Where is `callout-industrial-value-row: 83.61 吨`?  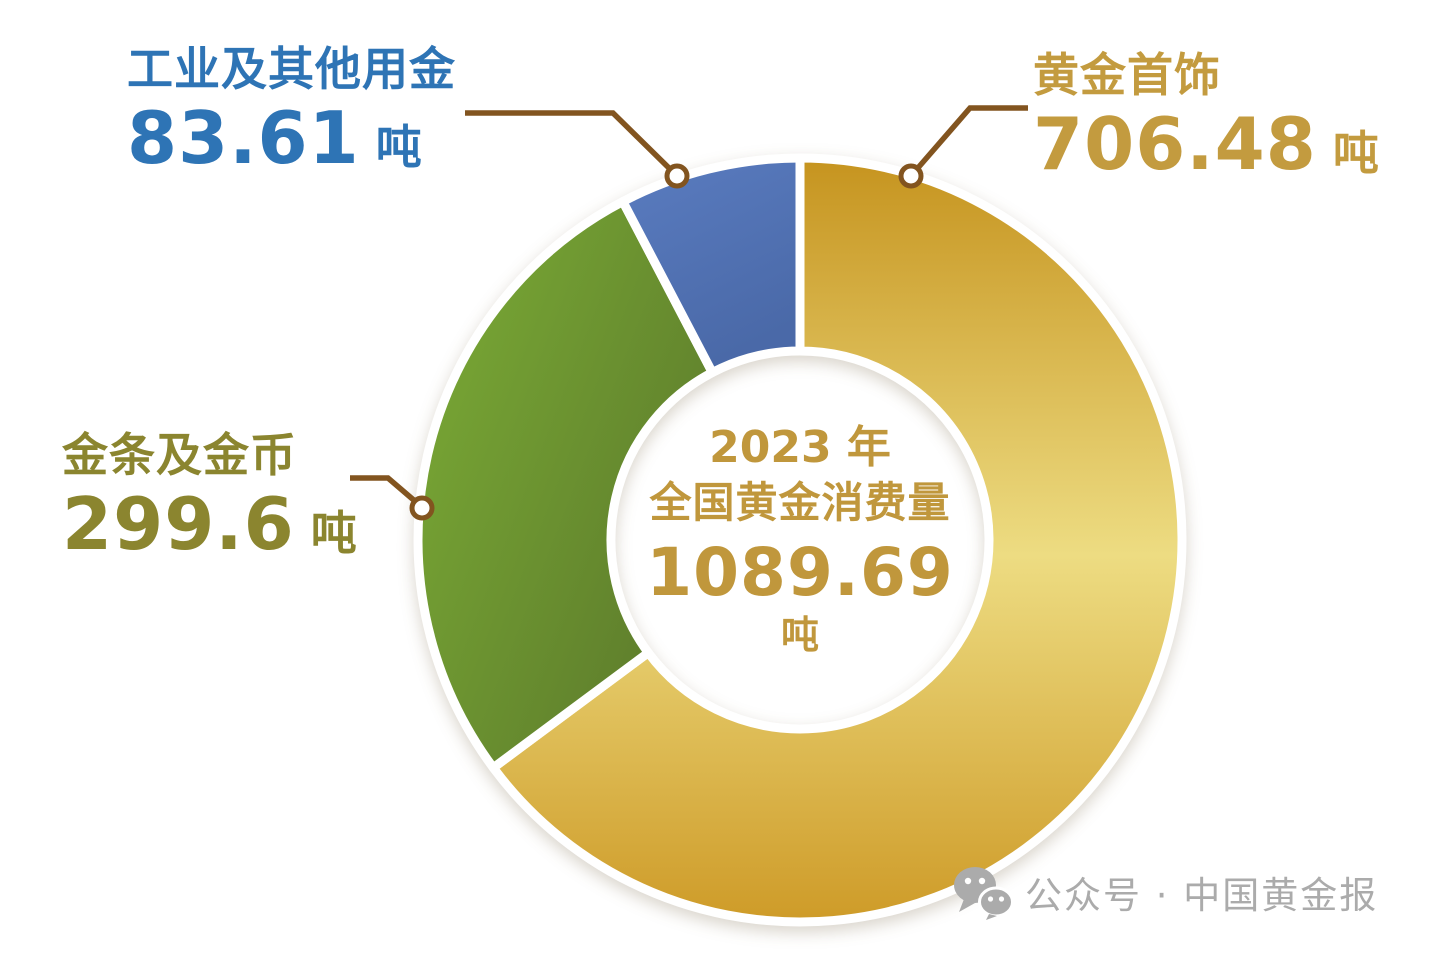
callout-industrial-value-row: 83.61 吨 is located at coordinates (291, 138).